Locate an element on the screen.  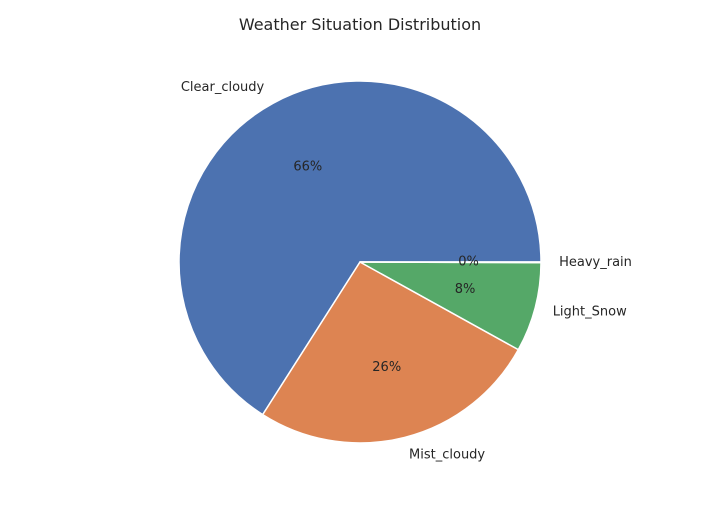
chart-title: Weather Situation Distribution is located at coordinates (360, 24).